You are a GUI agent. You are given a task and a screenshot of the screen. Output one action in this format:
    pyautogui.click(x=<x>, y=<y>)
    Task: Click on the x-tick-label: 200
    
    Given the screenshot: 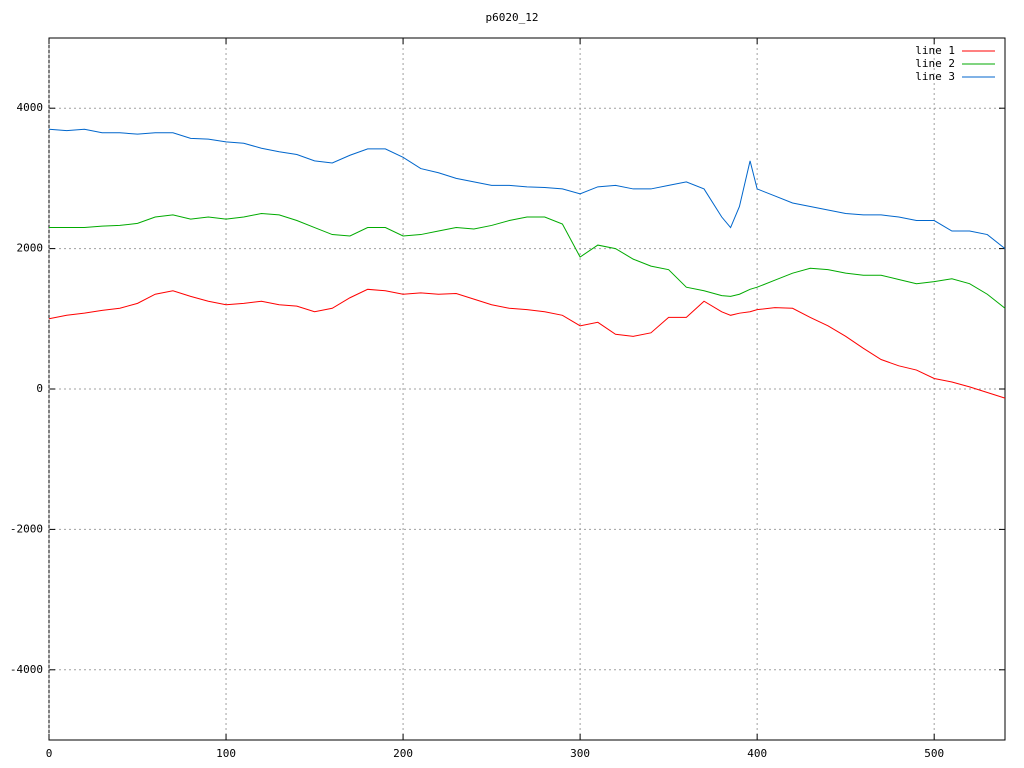 What is the action you would take?
    pyautogui.click(x=403, y=753)
    